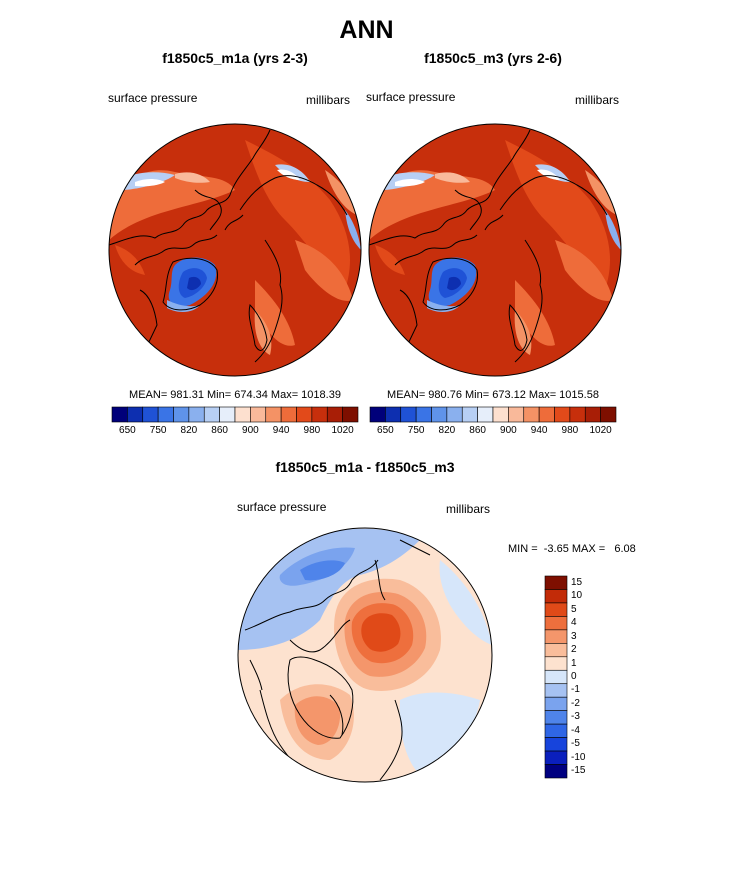 The image size is (733, 882). Describe the element at coordinates (575, 744) in the screenshot. I see `colorbar-tick-label: -5` at that location.